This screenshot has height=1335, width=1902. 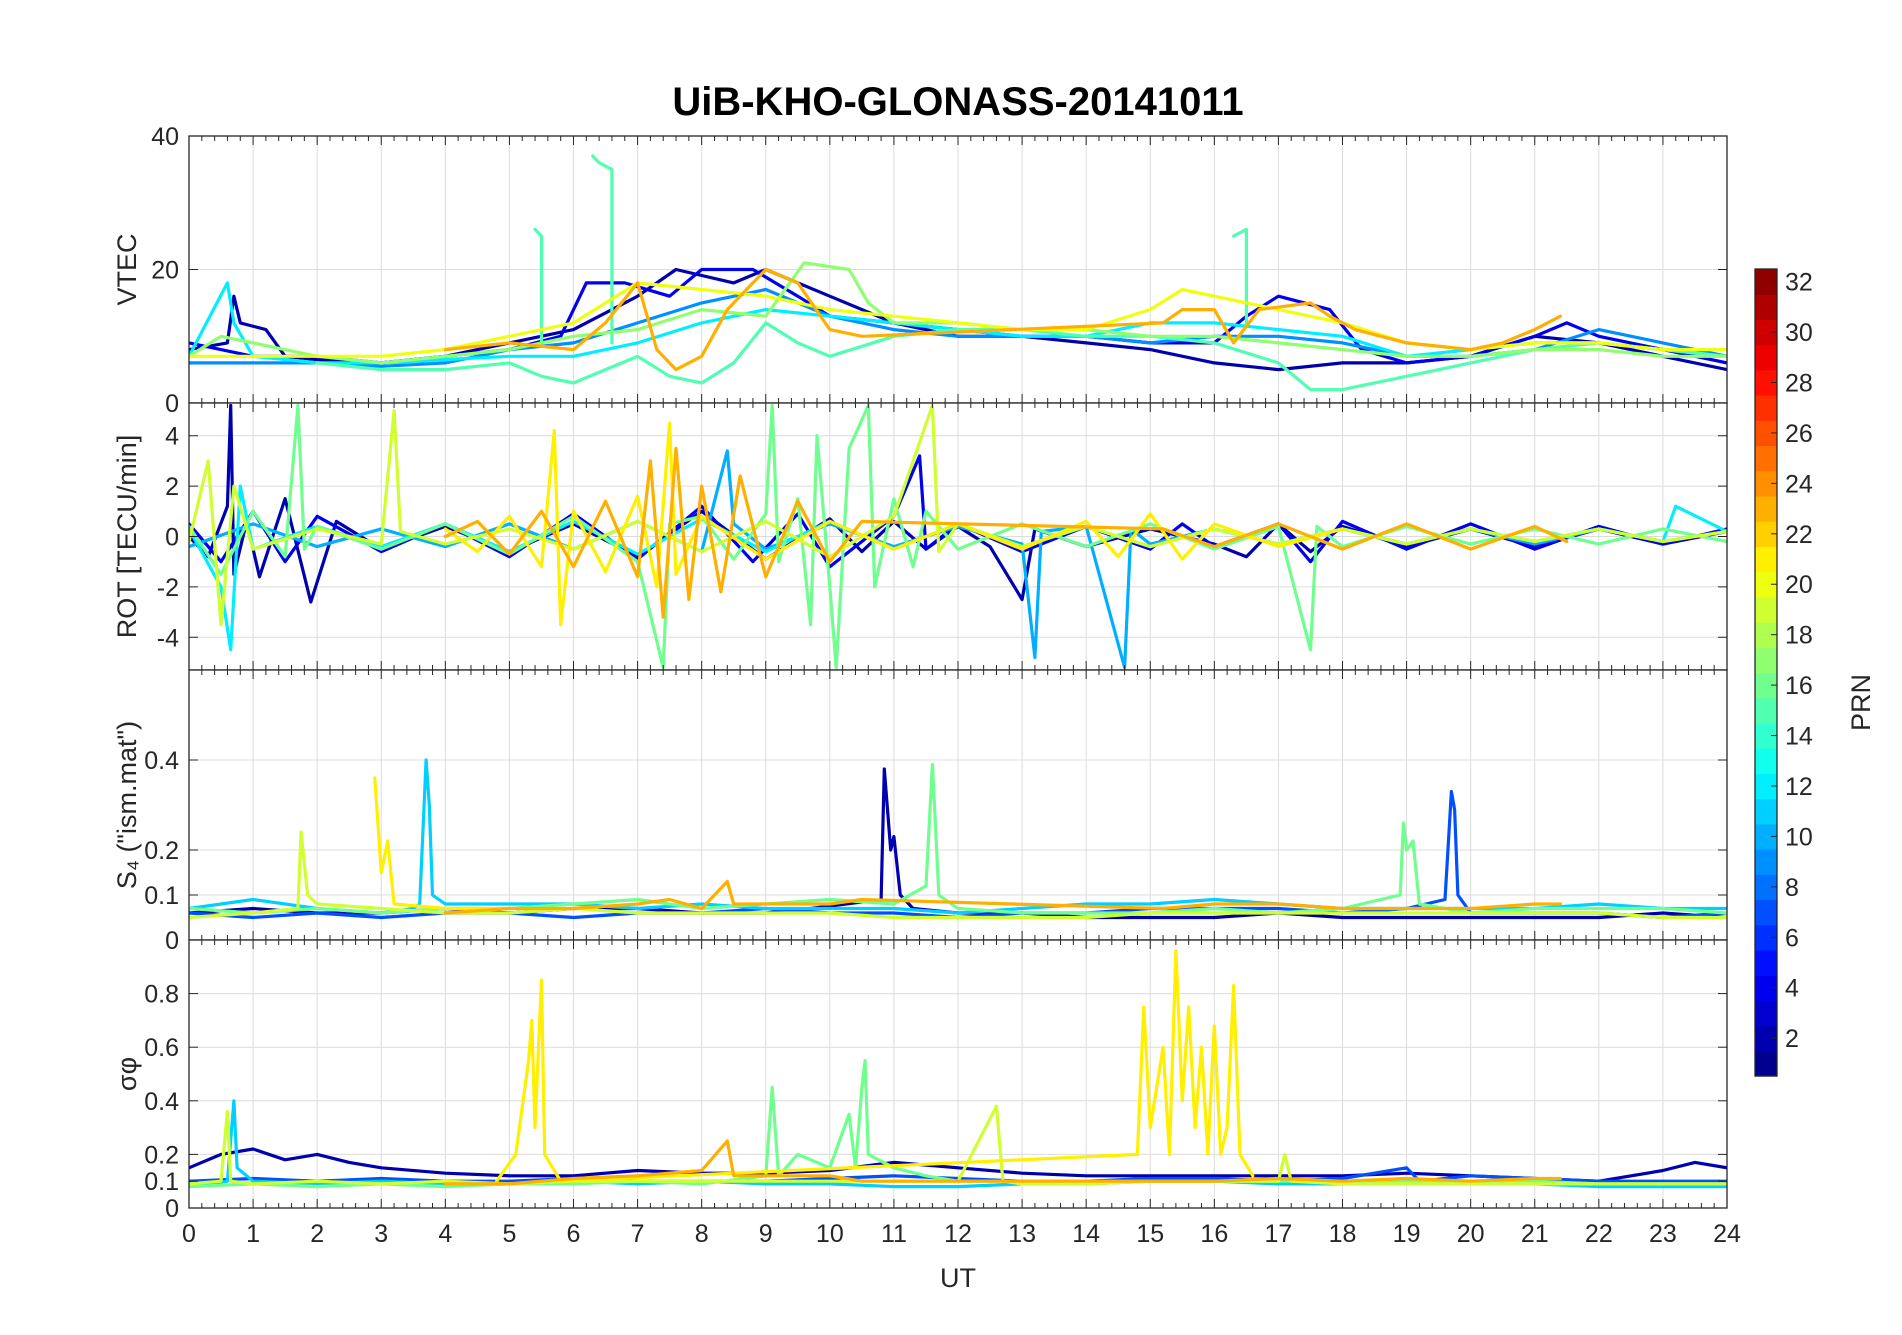 What do you see at coordinates (1799, 434) in the screenshot?
I see `colorbar-tick-label: 26` at bounding box center [1799, 434].